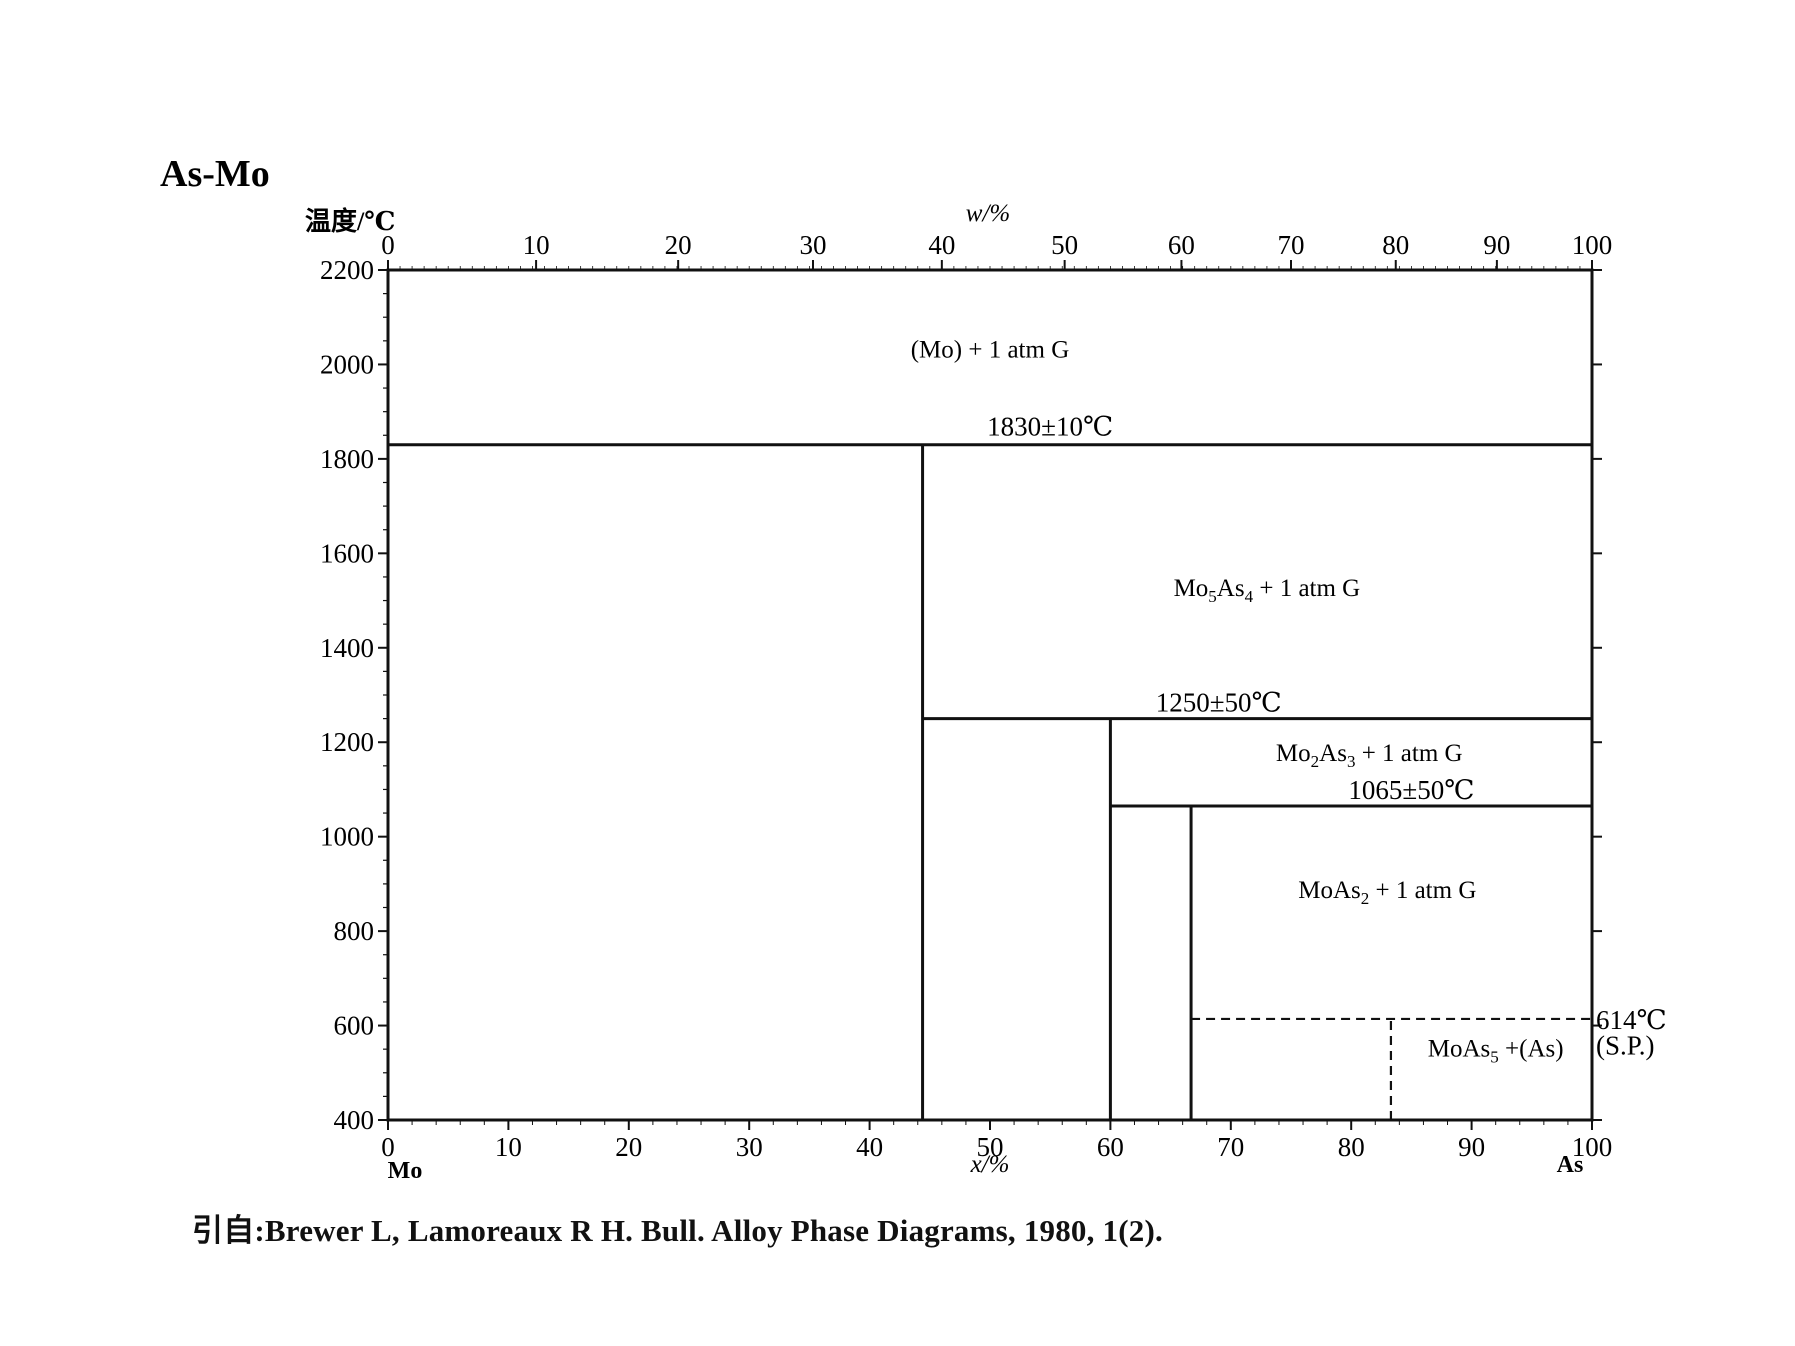 This screenshot has width=1795, height=1346. Describe the element at coordinates (1411, 790) in the screenshot. I see `temperature-label: 1065±50℃` at that location.